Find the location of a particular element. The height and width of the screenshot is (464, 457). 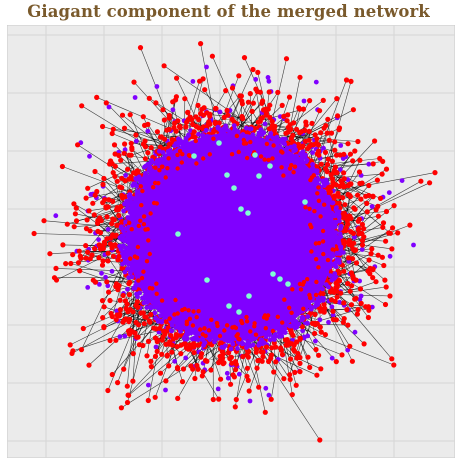

chart-title: Giagant component of the merged network is located at coordinates (228, 11).